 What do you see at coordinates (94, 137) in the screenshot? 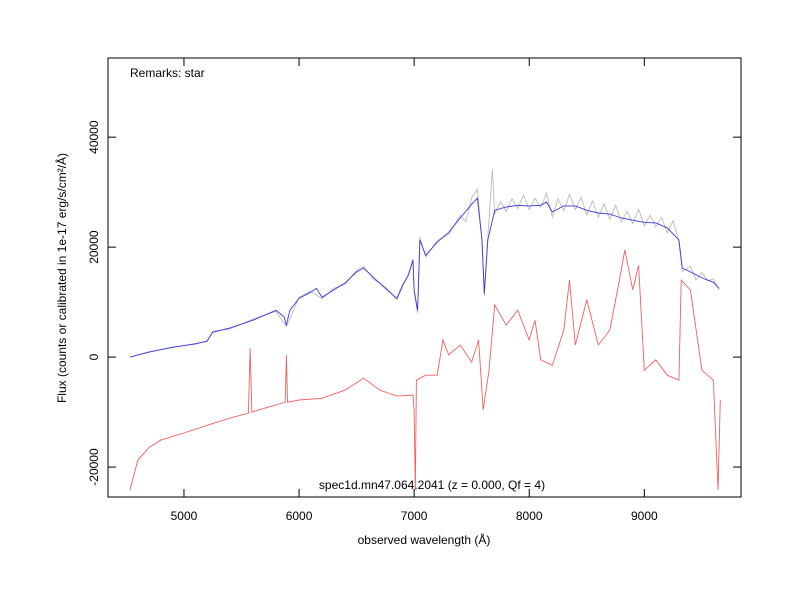
I see `y-tick-label: 40000` at bounding box center [94, 137].